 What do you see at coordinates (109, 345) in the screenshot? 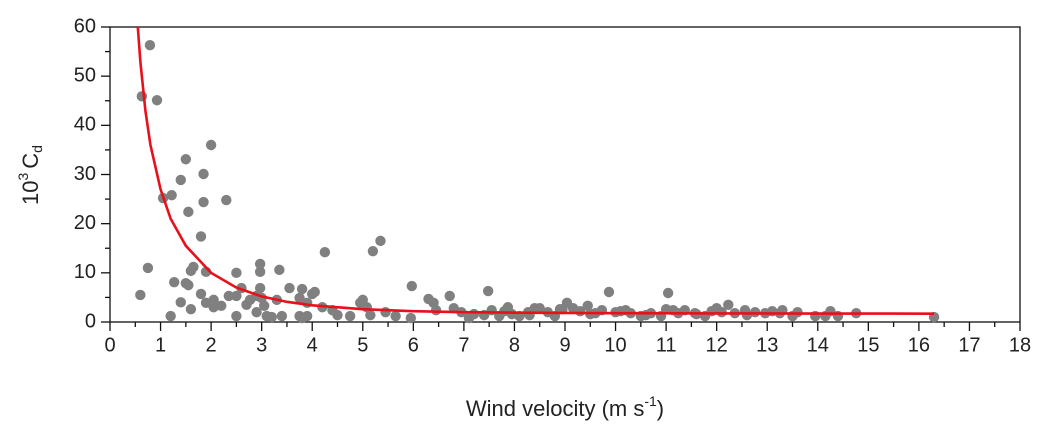
I see `x-tick-label: 0` at bounding box center [109, 345].